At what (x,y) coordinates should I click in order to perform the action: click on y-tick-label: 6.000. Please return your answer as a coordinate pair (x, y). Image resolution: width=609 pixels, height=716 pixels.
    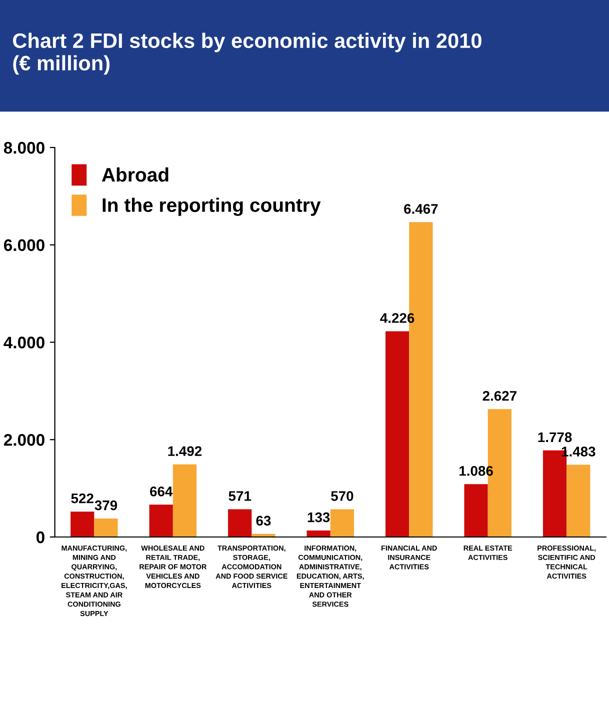
    Looking at the image, I should click on (24, 245).